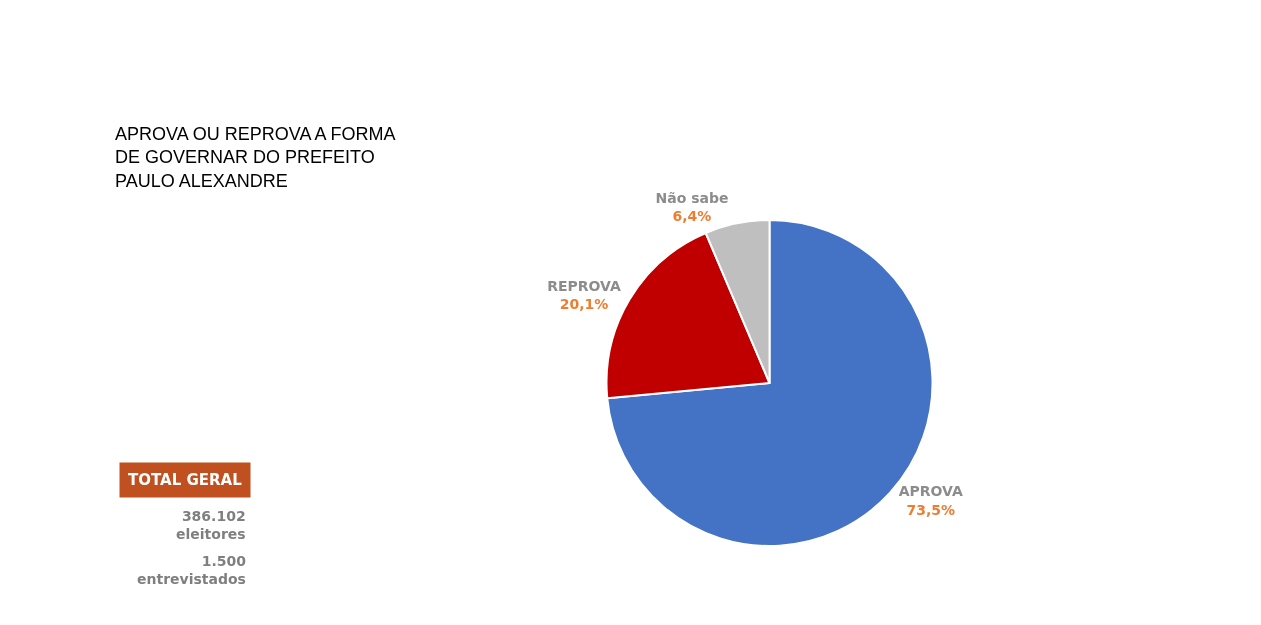 This screenshot has height=625, width=1261. What do you see at coordinates (211, 525) in the screenshot?
I see `text: 386.102 eleitores` at bounding box center [211, 525].